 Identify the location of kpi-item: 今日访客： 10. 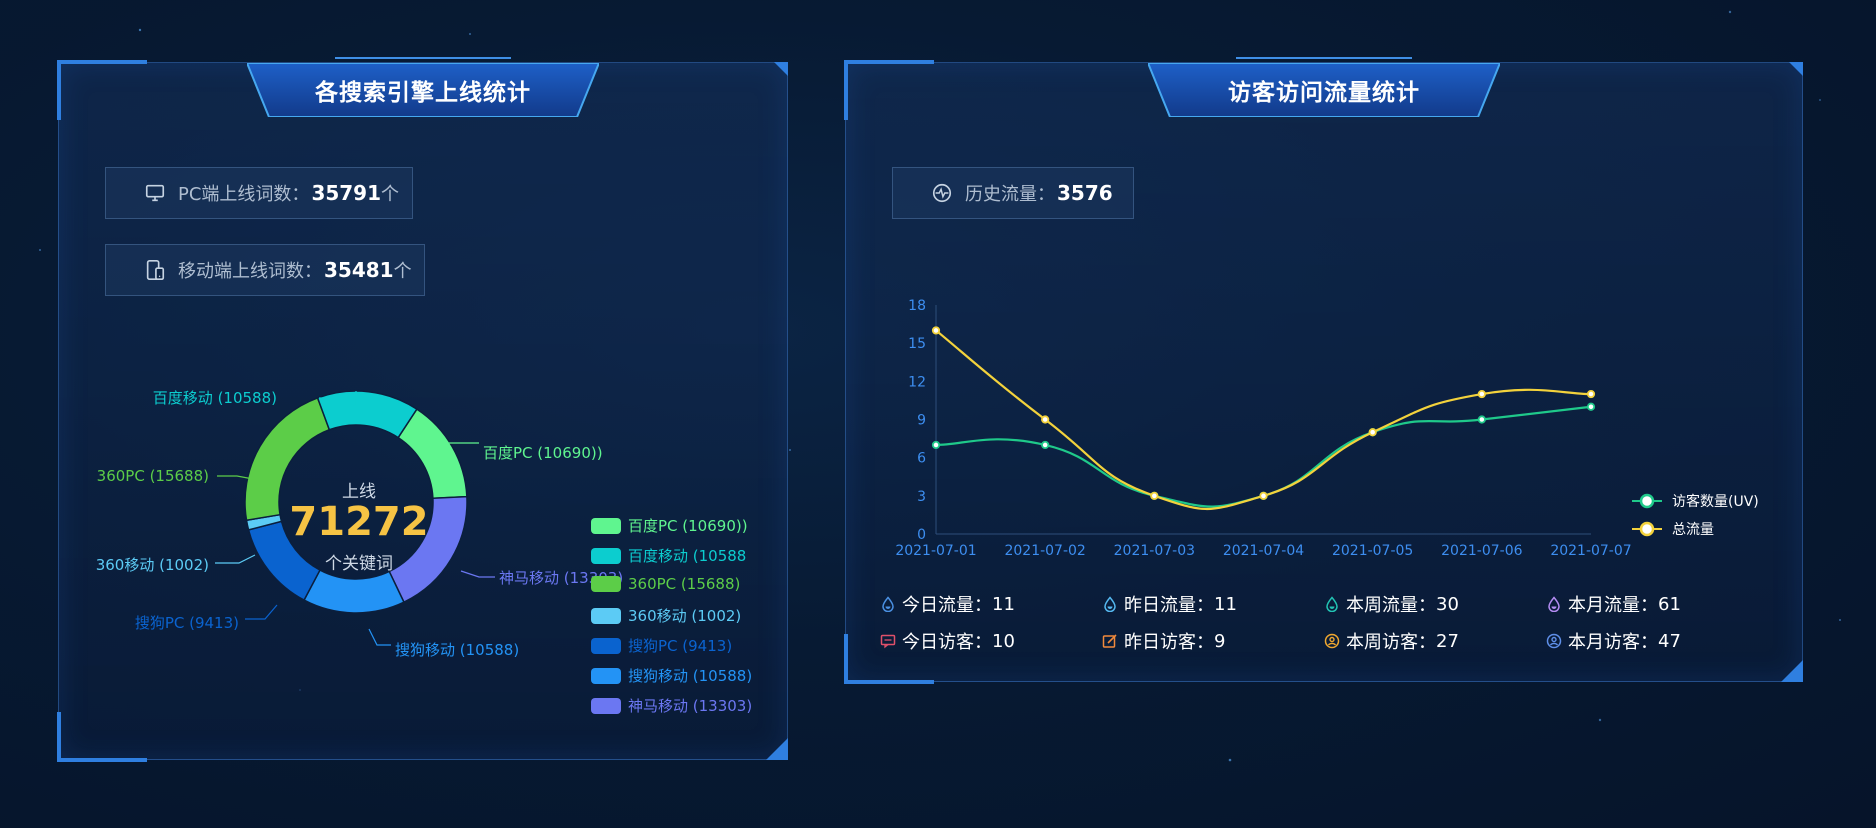
(947, 641).